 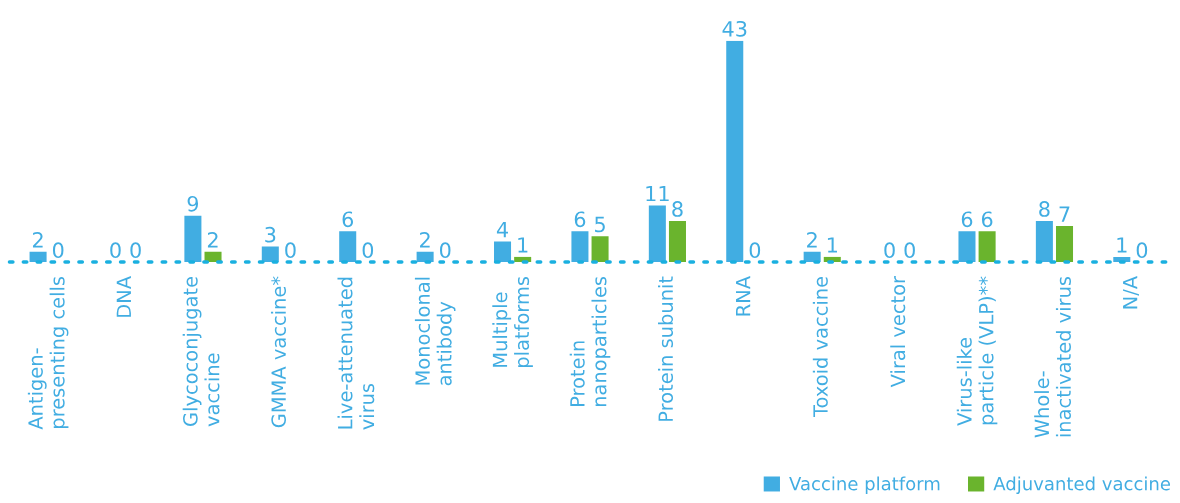 I want to click on x-tick-label: Protein nanoparticles, so click(x=590, y=341).